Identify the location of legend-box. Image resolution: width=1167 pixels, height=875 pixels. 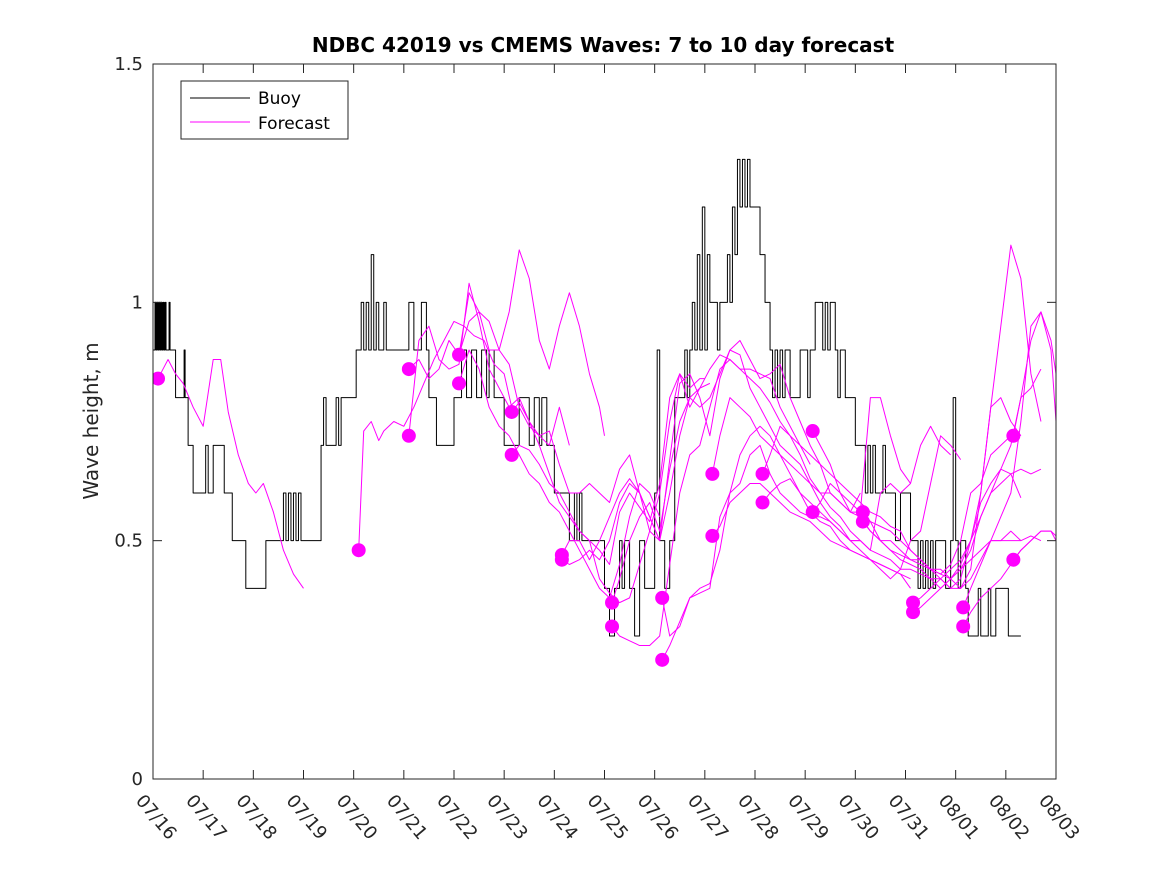
(264, 110).